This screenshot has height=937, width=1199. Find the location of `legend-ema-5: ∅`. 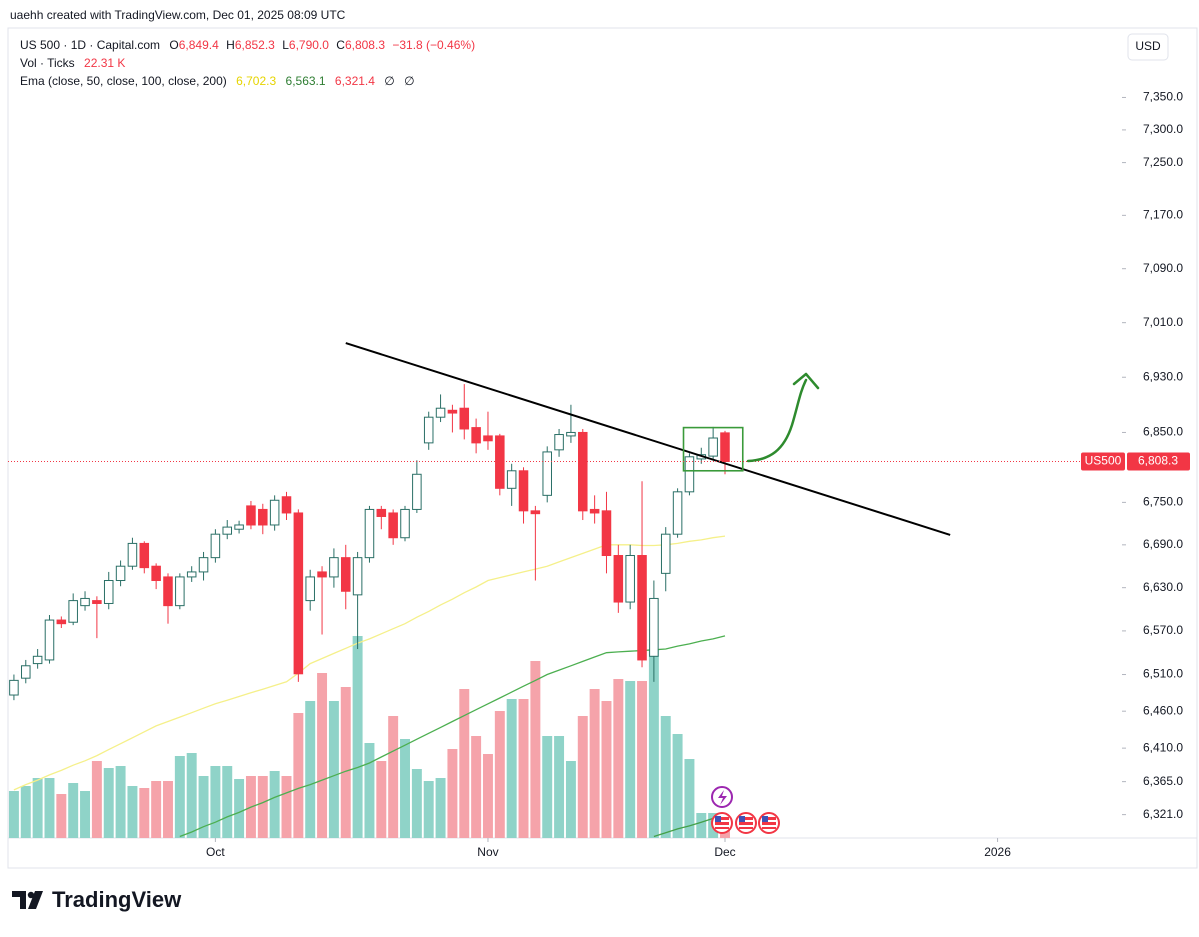

legend-ema-5: ∅ is located at coordinates (409, 81).